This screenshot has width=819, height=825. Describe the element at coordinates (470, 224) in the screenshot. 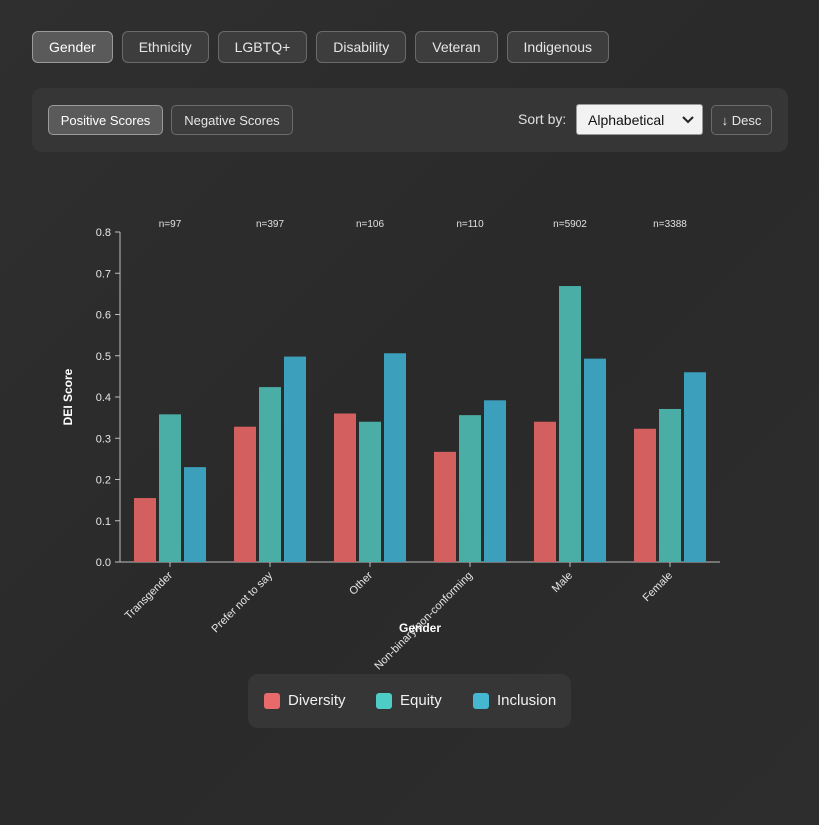

I see `sample-count-label: n=110` at that location.